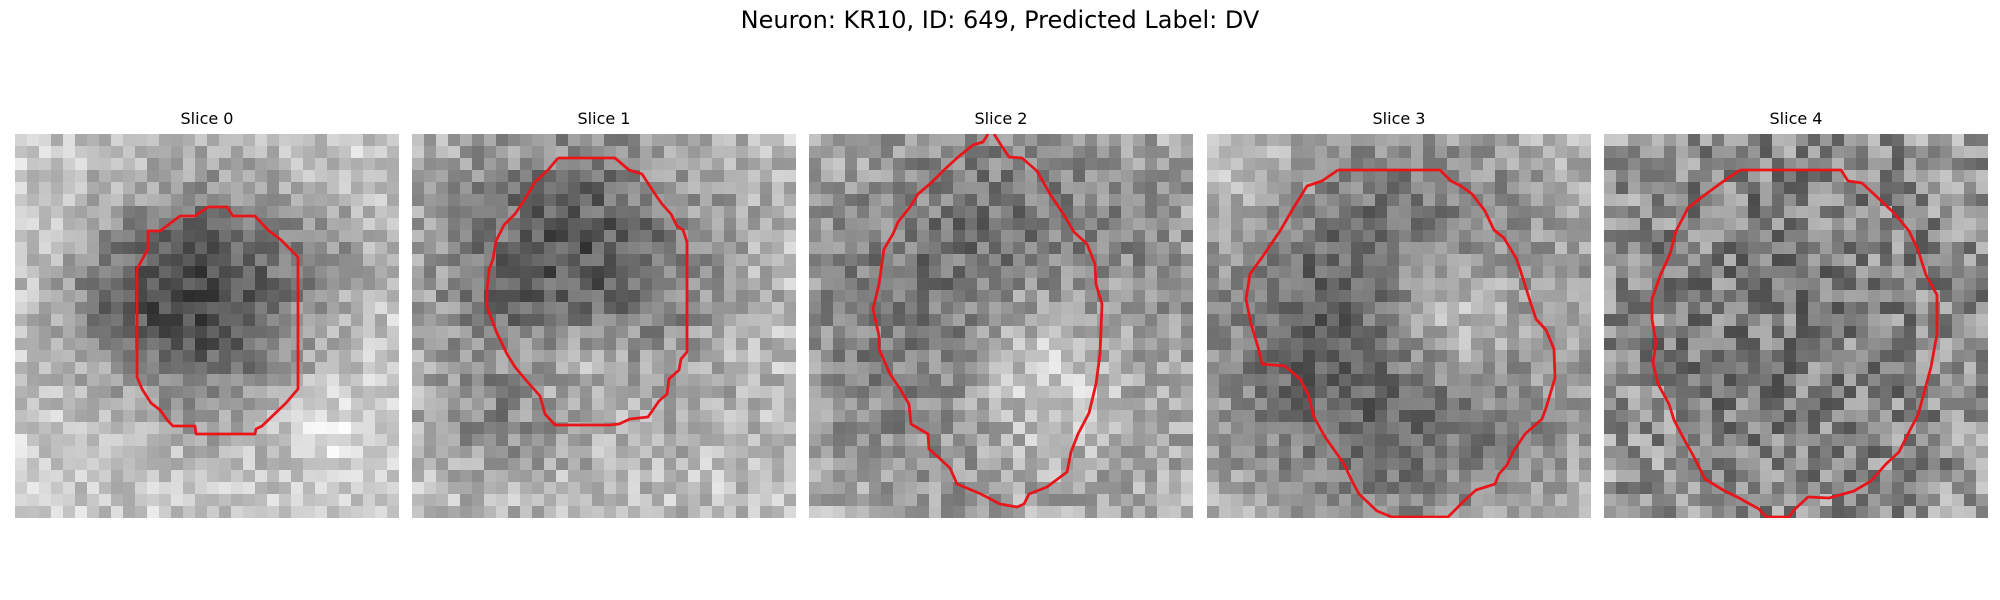  Describe the element at coordinates (604, 118) in the screenshot. I see `slice-title-1: Slice 1` at that location.